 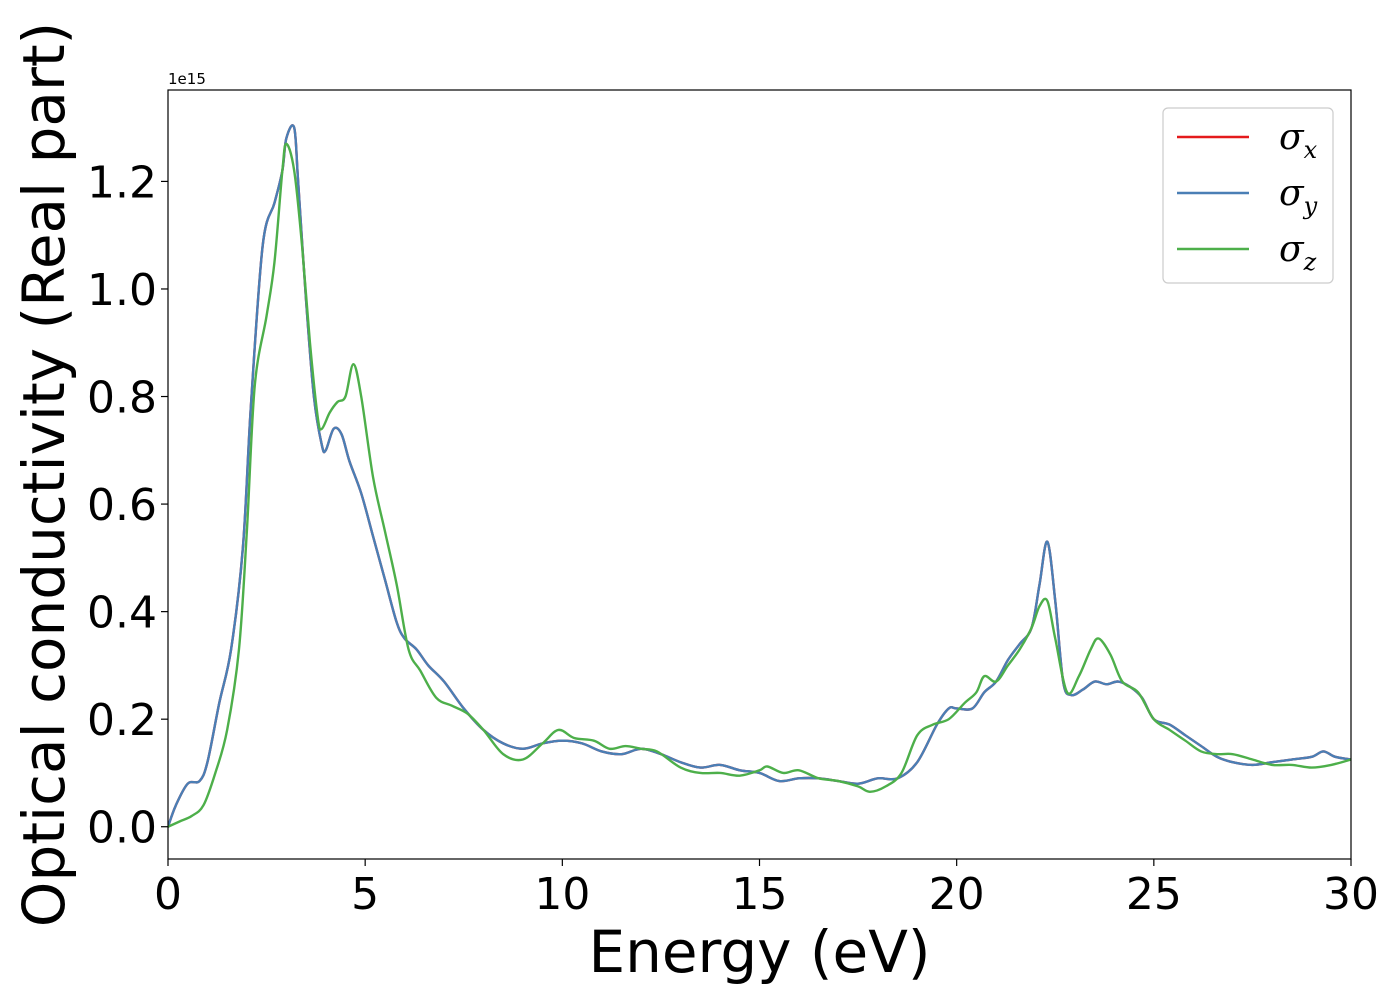 What do you see at coordinates (122, 720) in the screenshot?
I see `y-tick-label: 0.2` at bounding box center [122, 720].